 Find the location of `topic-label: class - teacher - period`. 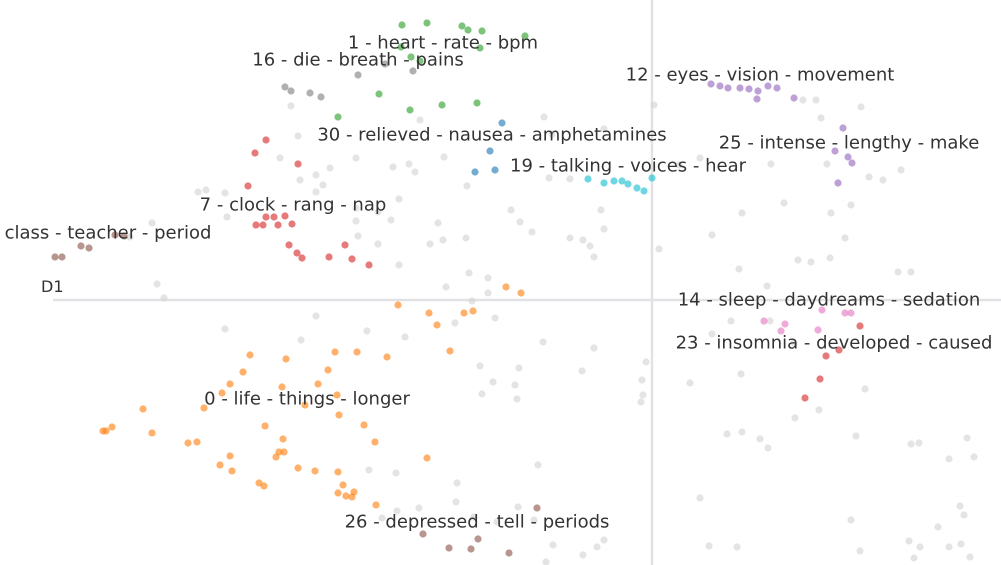

topic-label: class - teacher - period is located at coordinates (108, 233).